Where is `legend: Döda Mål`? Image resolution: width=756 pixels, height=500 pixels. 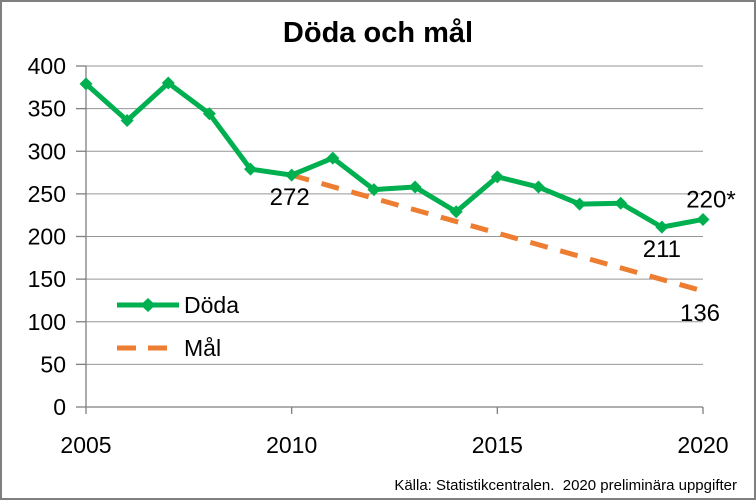
legend: Döda Mål is located at coordinates (178, 333).